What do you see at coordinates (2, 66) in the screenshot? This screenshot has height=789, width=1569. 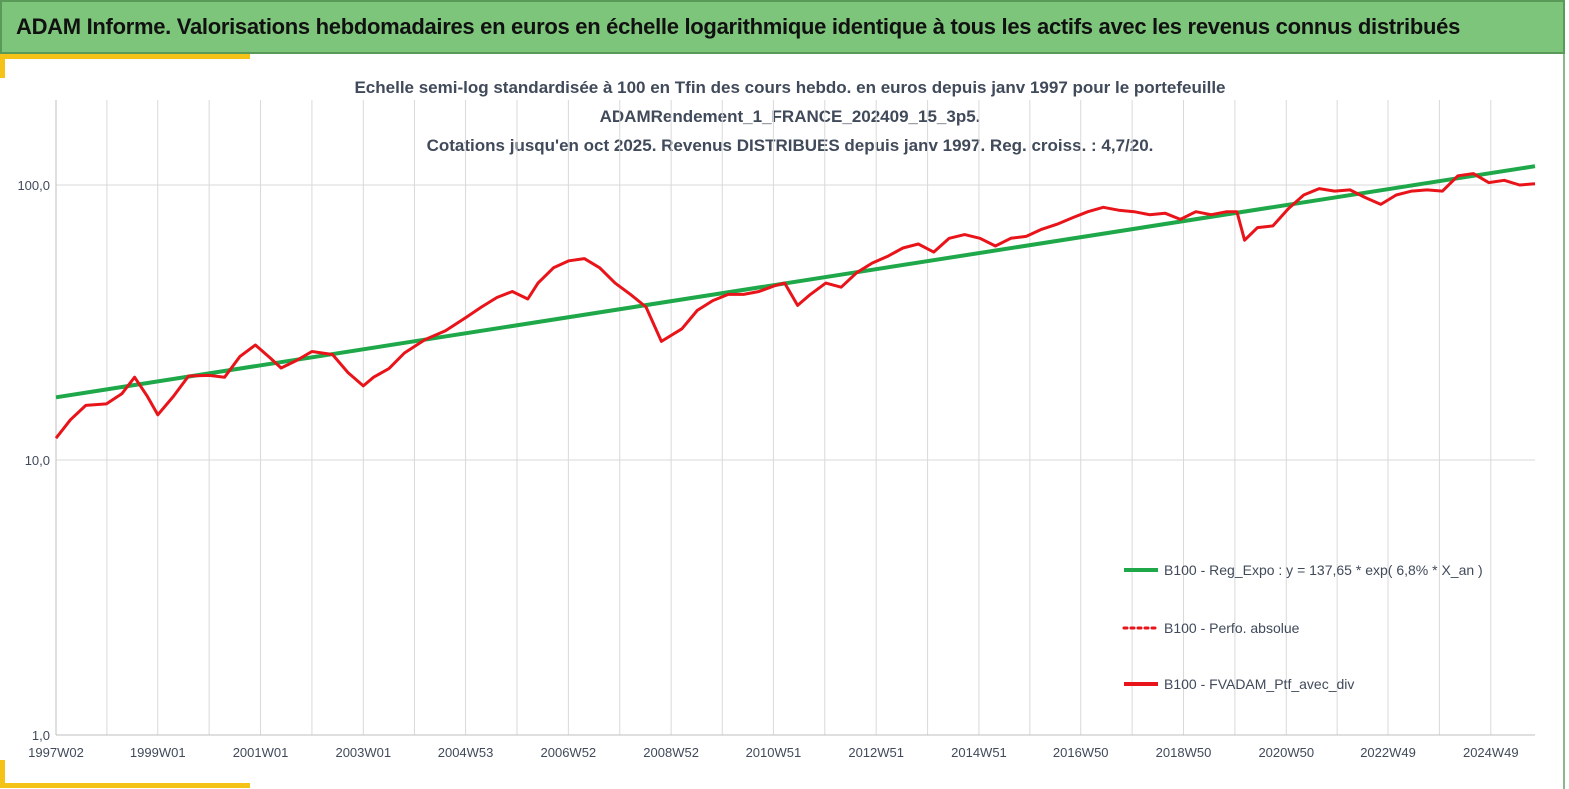 I see `accent-bar-top-vertical` at bounding box center [2, 66].